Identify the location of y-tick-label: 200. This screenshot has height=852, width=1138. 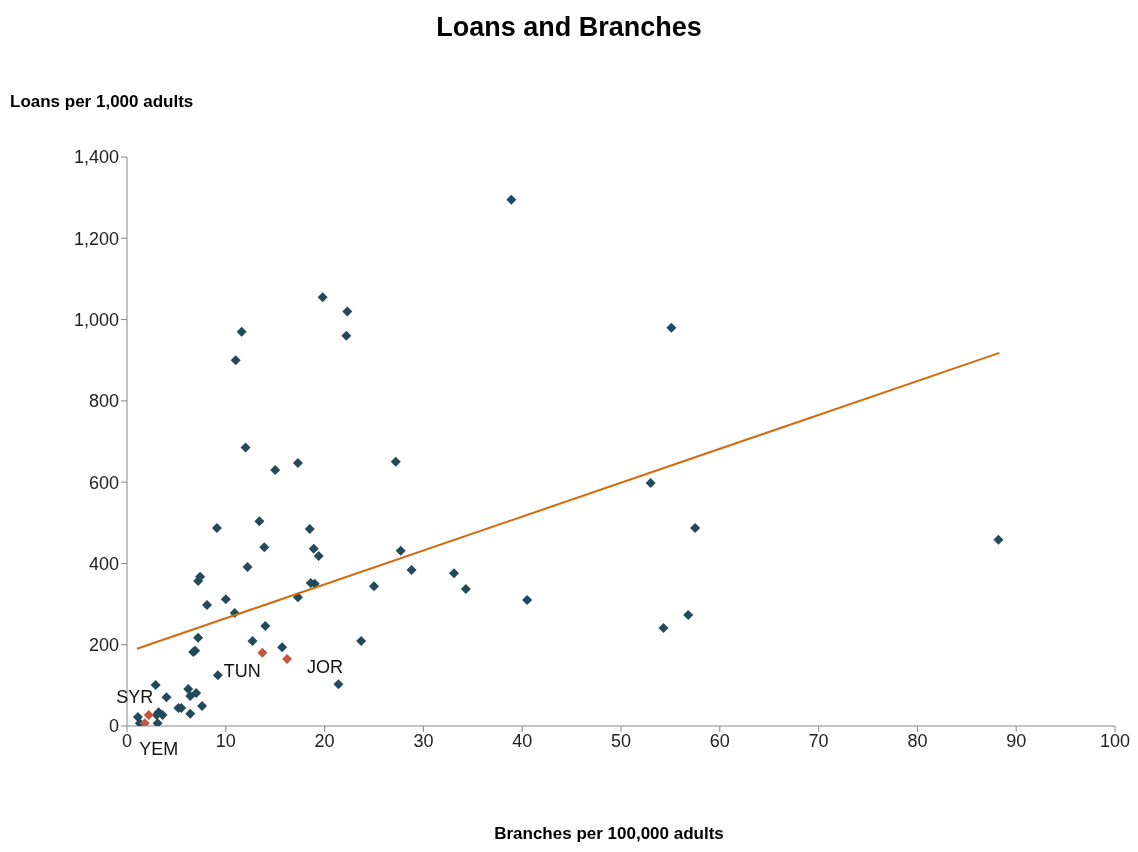
(103, 645).